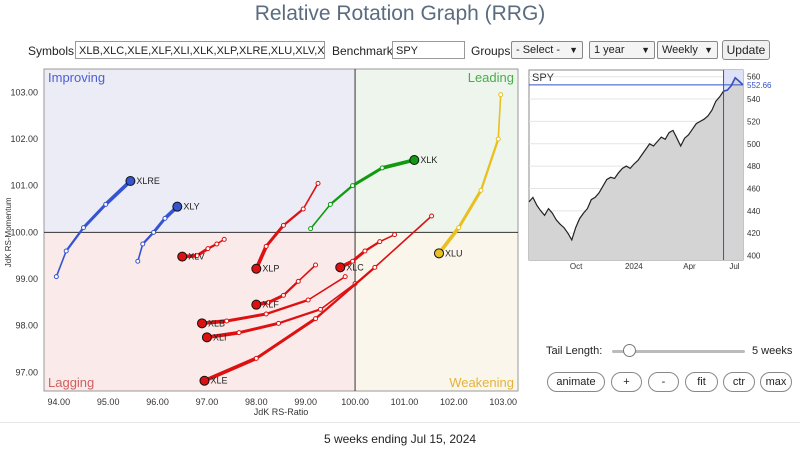  I want to click on series-label-xly: XLY, so click(191, 207).